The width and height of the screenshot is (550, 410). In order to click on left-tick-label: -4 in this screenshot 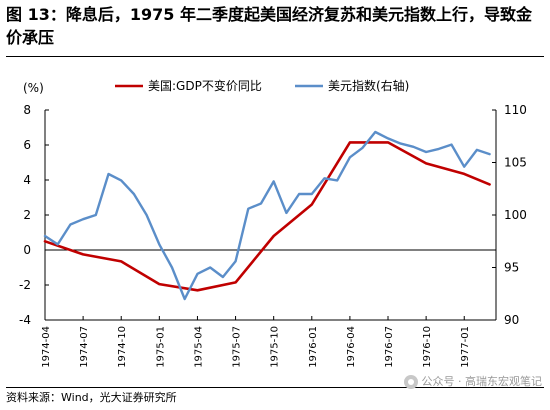, I will do `click(25, 320)`.